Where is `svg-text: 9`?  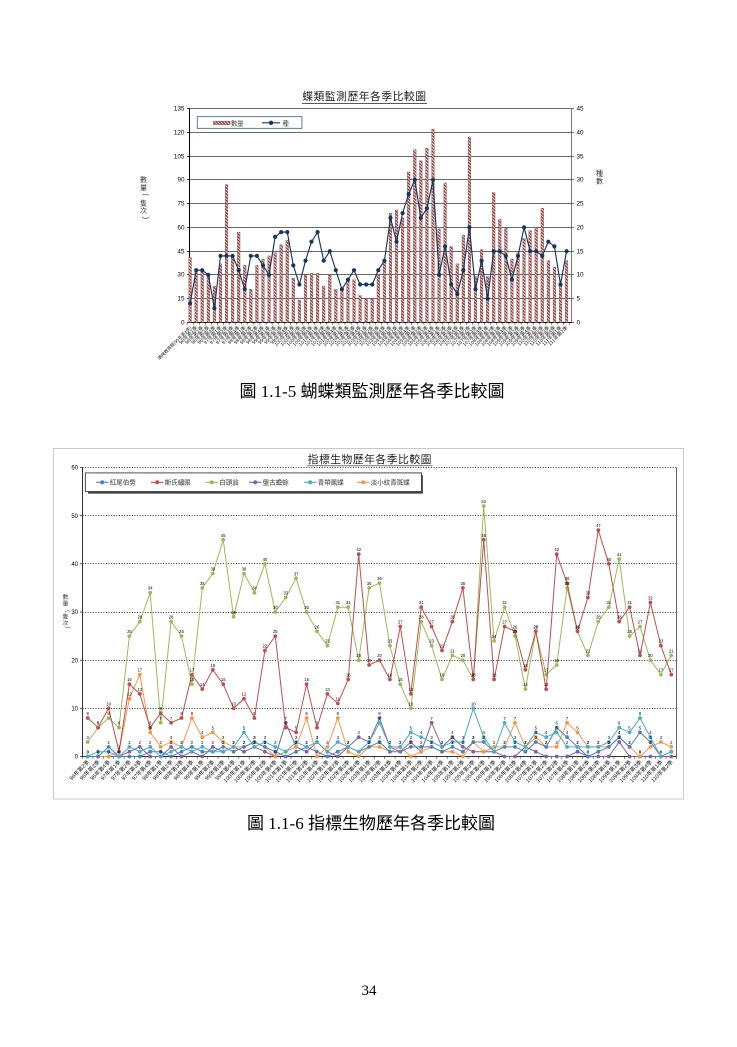 svg-text: 9 is located at coordinates (161, 708).